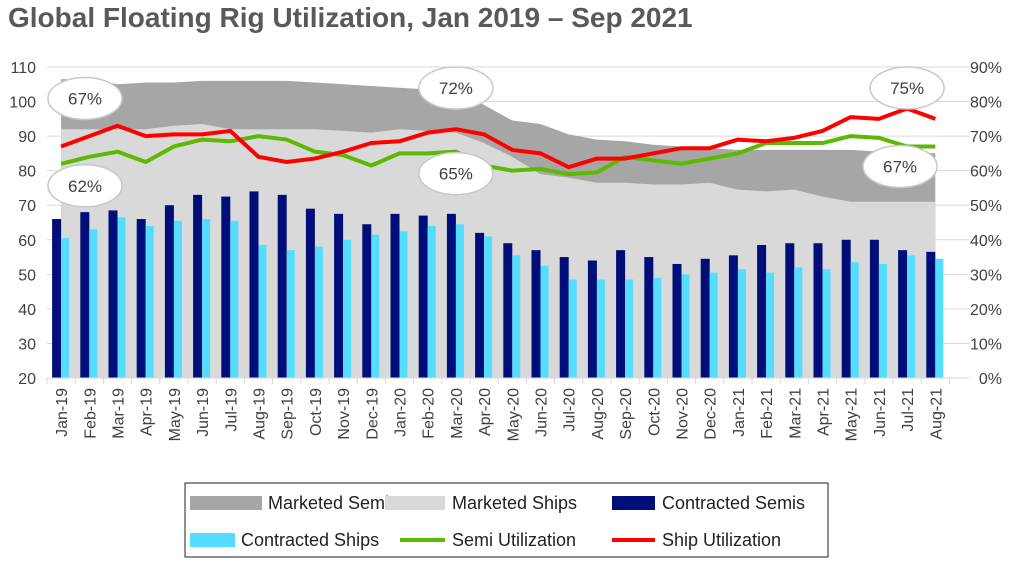 This screenshot has height=568, width=1024. What do you see at coordinates (542, 412) in the screenshot?
I see `x-tick-label: Jun-20` at bounding box center [542, 412].